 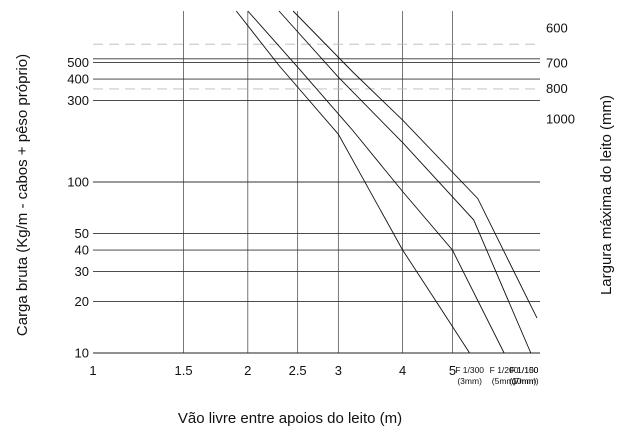 I want to click on x-tick-labels: 1 1.5 2 2.5 3 4 5, so click(x=272, y=370).